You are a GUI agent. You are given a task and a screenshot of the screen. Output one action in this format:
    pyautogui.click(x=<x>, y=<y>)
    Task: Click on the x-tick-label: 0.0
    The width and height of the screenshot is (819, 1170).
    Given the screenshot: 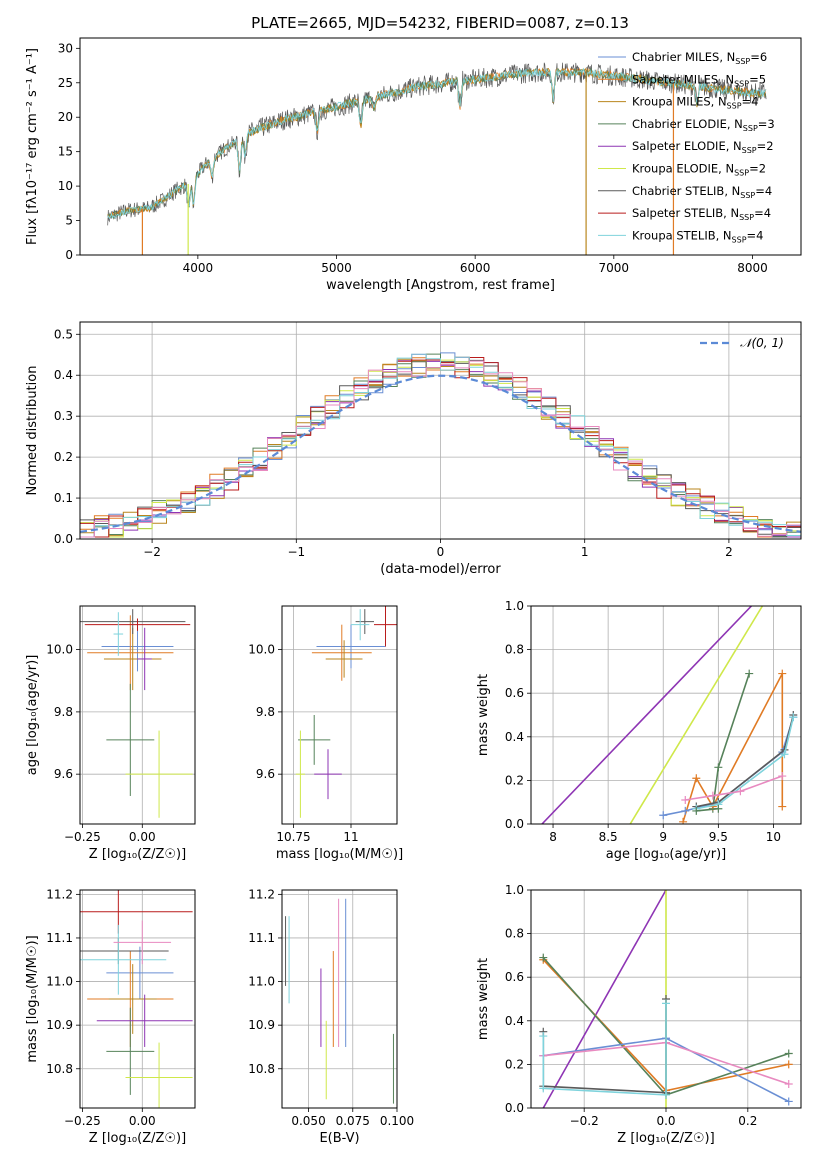 What is the action you would take?
    pyautogui.click(x=665, y=1121)
    